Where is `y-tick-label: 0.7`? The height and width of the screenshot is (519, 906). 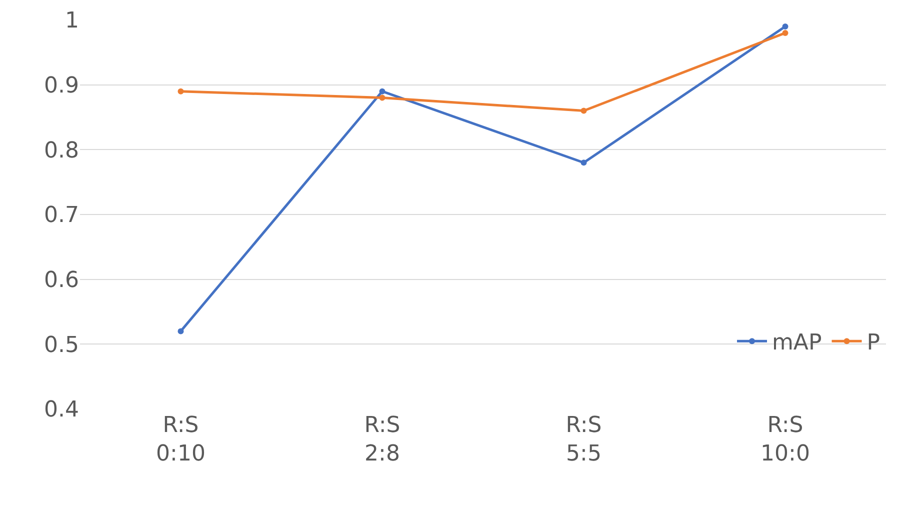
y-tick-label: 0.7 is located at coordinates (61, 215).